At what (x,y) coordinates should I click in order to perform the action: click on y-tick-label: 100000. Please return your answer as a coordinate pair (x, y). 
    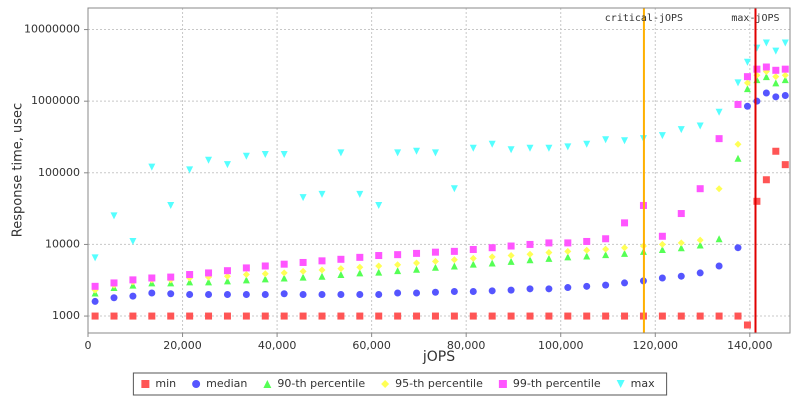
    Looking at the image, I should click on (59, 172).